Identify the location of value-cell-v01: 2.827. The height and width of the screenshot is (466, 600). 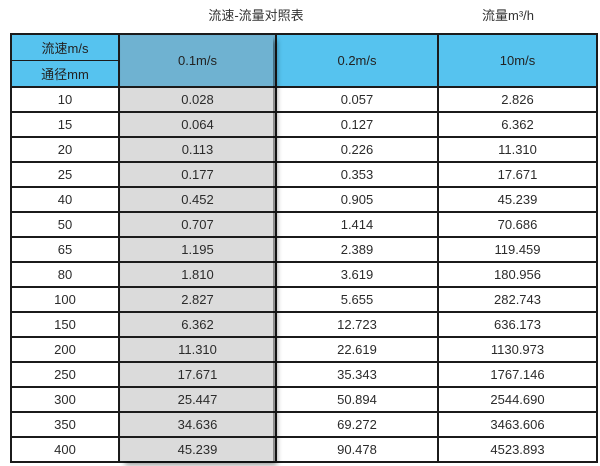
(197, 299).